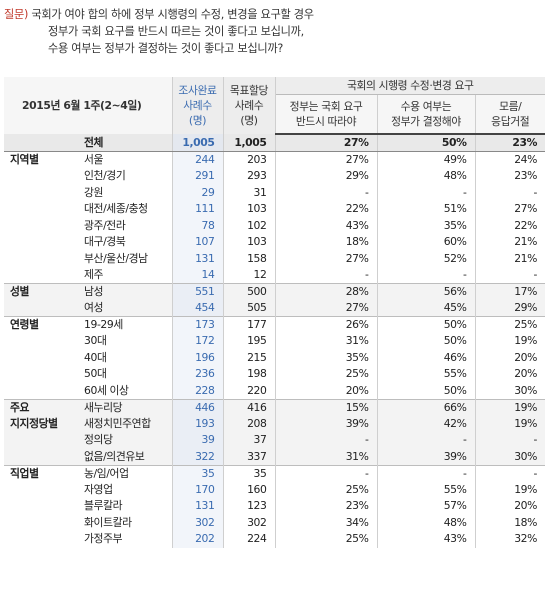 This screenshot has width=550, height=606. Describe the element at coordinates (274, 258) in the screenshot. I see `table-row: 부산/울산/경남 131 158 27% 52% 21%` at that location.